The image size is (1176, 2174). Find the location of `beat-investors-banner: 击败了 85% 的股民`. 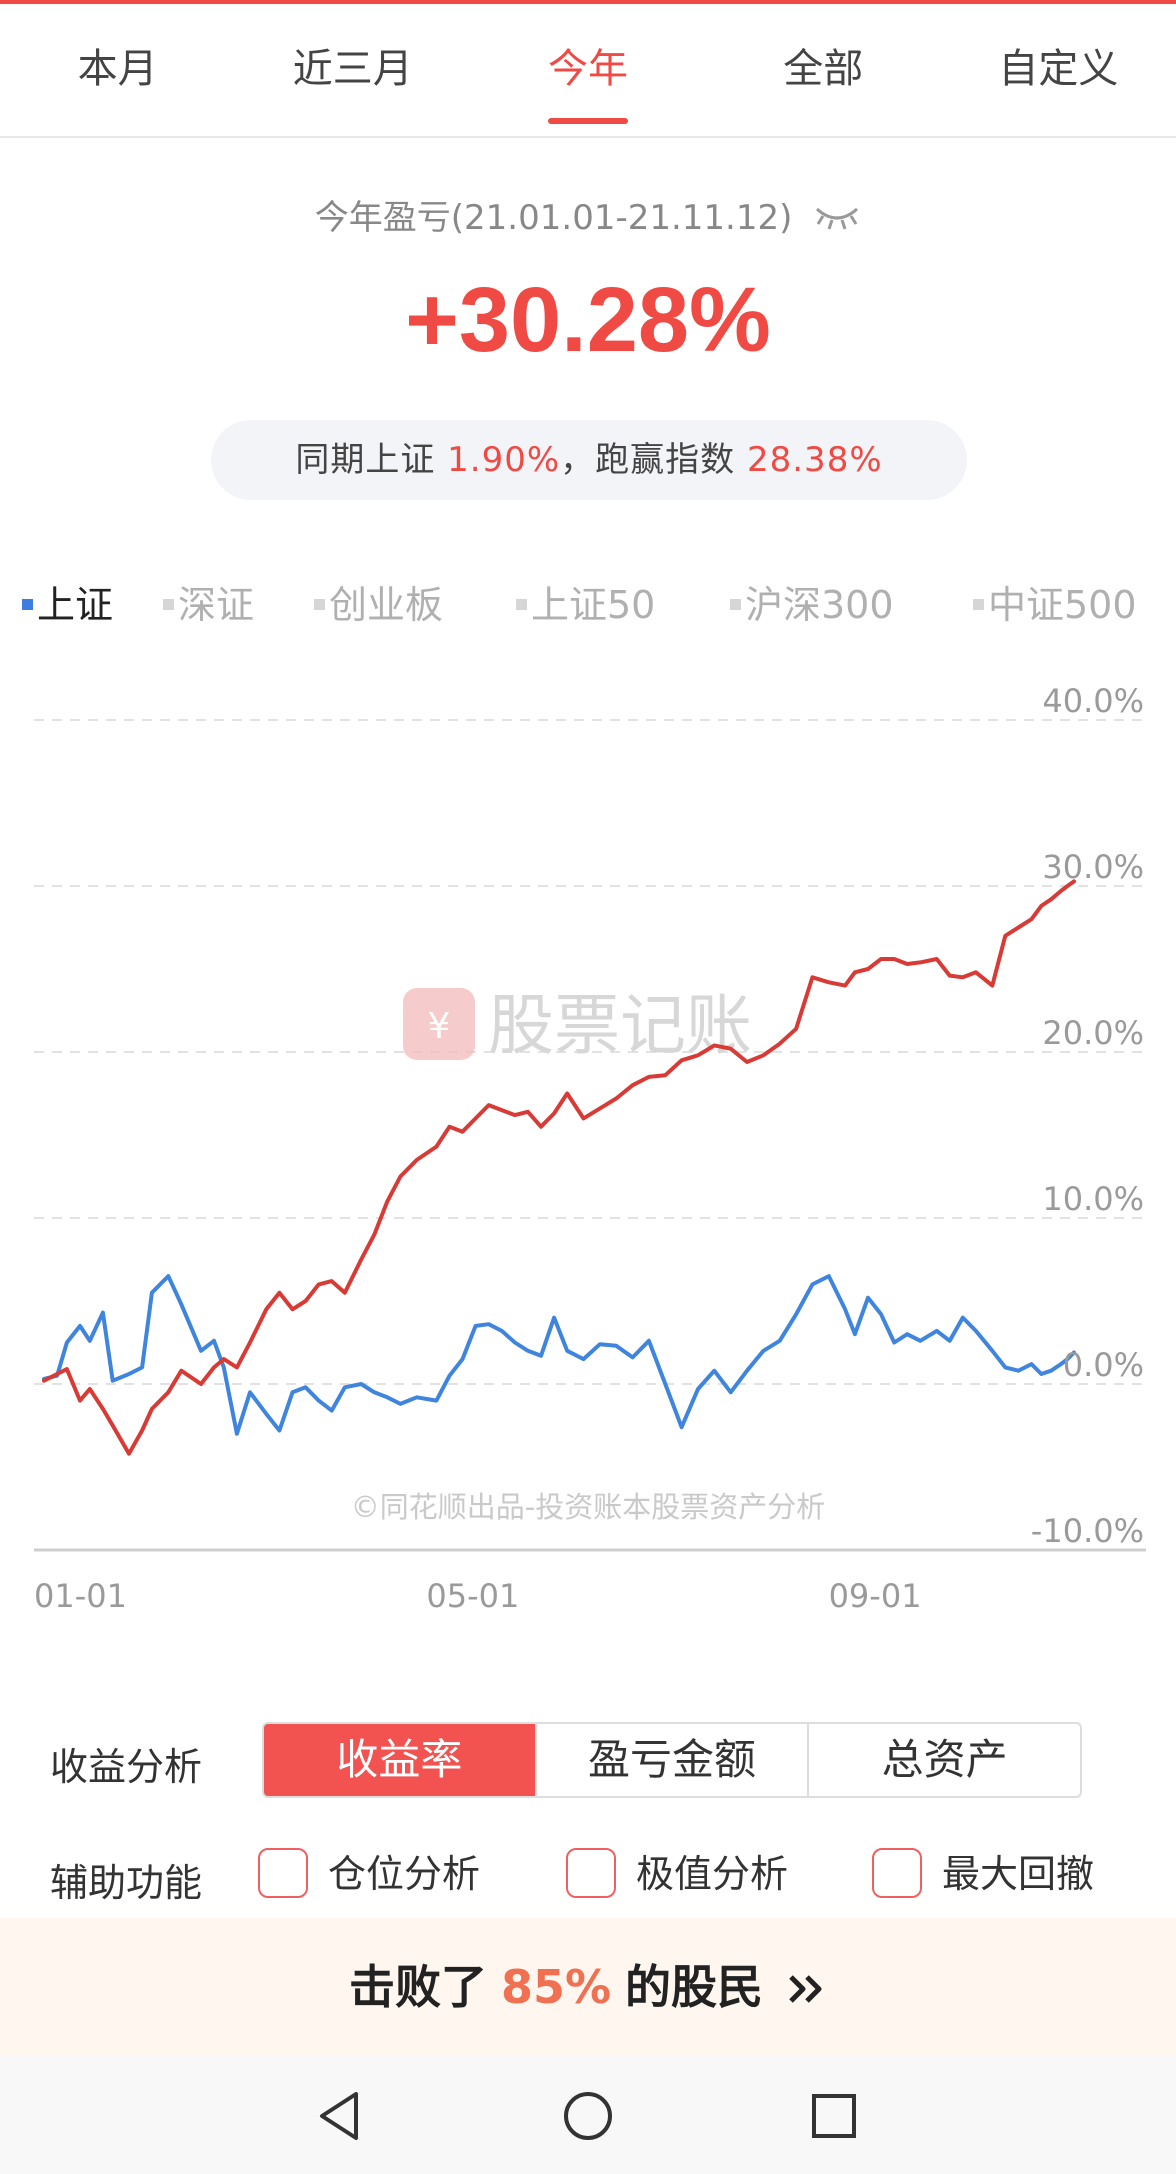

beat-investors-banner: 击败了 85% 的股民 is located at coordinates (588, 1987).